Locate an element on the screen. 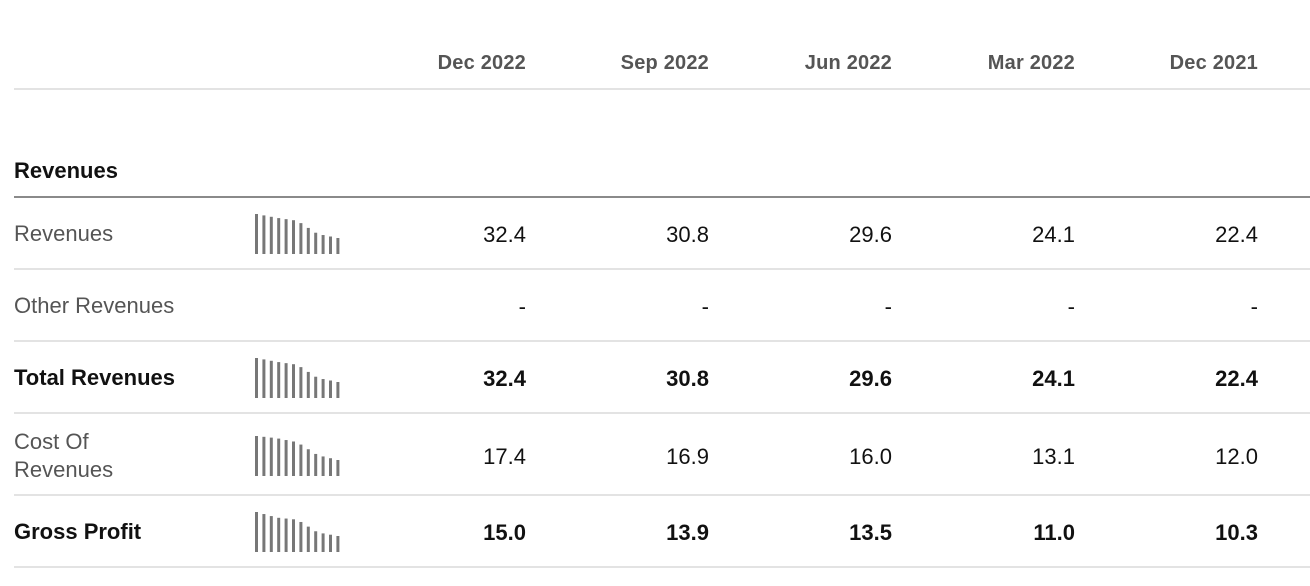 Image resolution: width=1310 pixels, height=586 pixels. table-cell: 15.0 is located at coordinates (504, 532).